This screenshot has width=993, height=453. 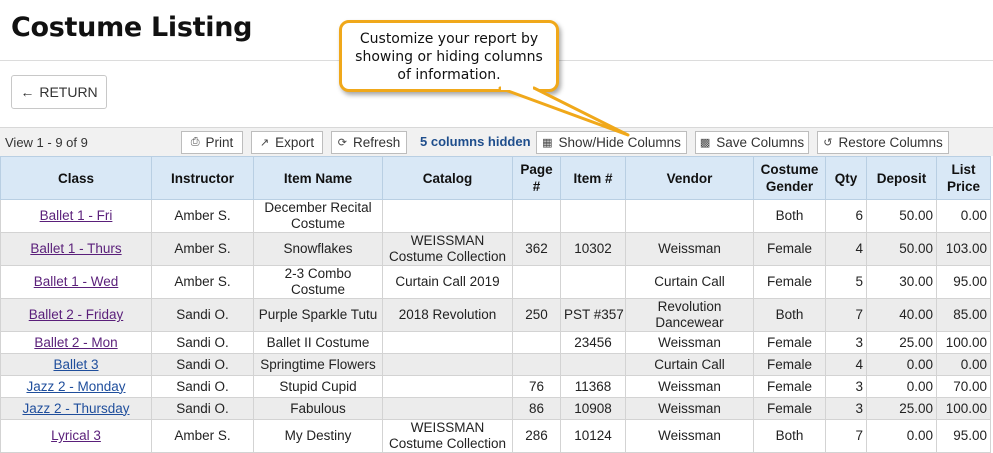 I want to click on cell-catalog: WEISSMAN Costume Collection, so click(x=447, y=249).